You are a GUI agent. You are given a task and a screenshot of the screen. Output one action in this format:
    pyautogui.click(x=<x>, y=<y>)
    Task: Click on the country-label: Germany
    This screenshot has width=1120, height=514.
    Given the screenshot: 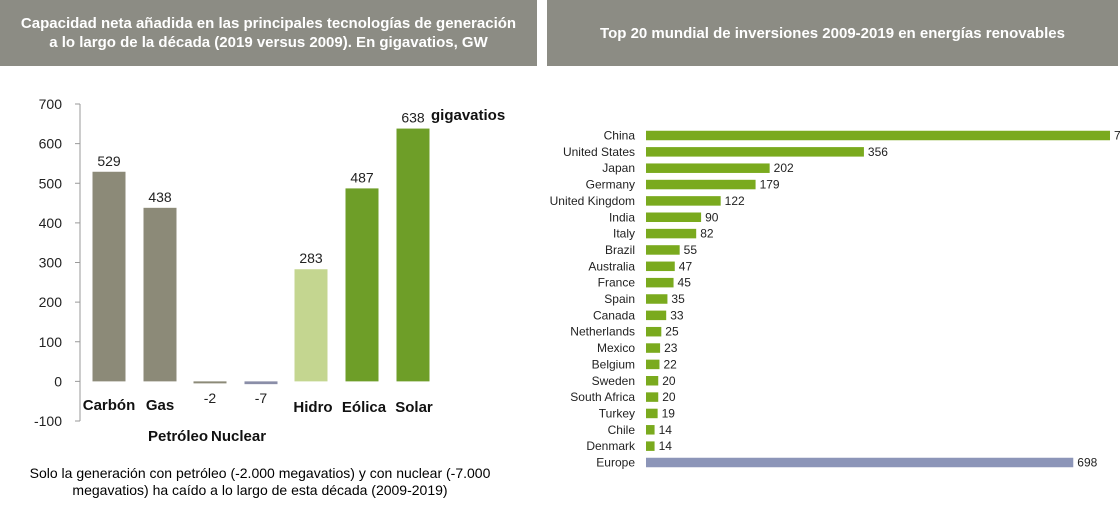 What is the action you would take?
    pyautogui.click(x=610, y=185)
    